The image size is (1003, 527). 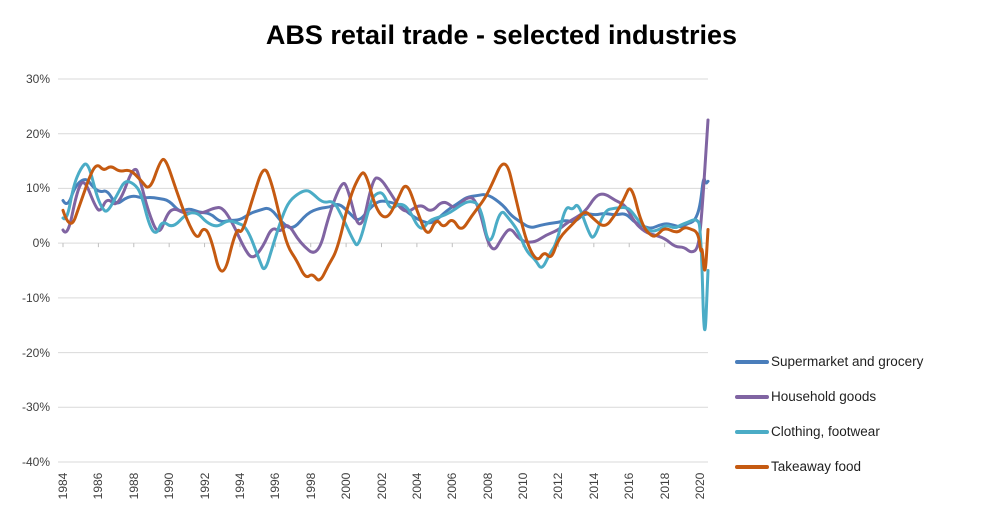 What do you see at coordinates (239, 486) in the screenshot?
I see `x-tick-label: 1994` at bounding box center [239, 486].